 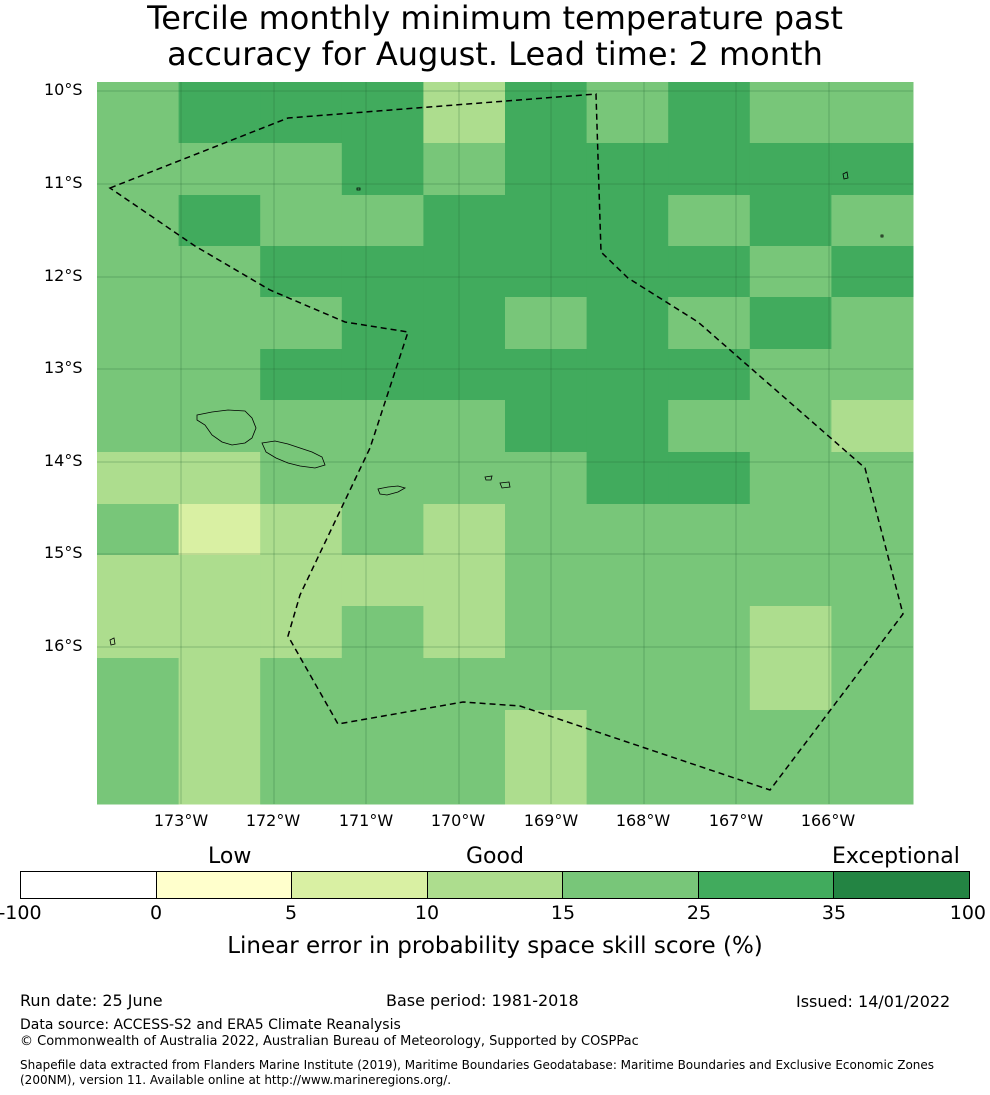 I want to click on lat-label-14s: 14°S, so click(x=63, y=460).